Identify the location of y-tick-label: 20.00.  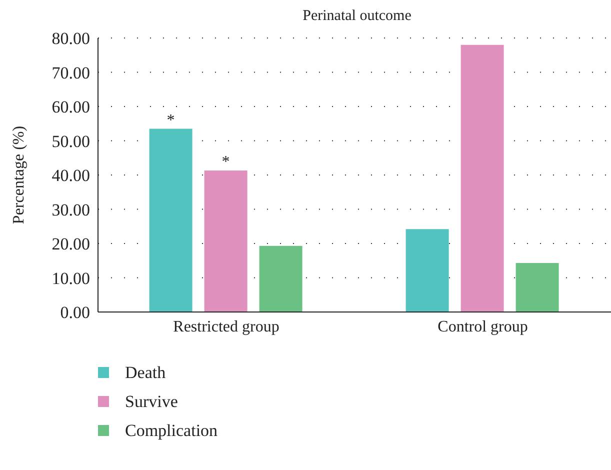
(71, 244).